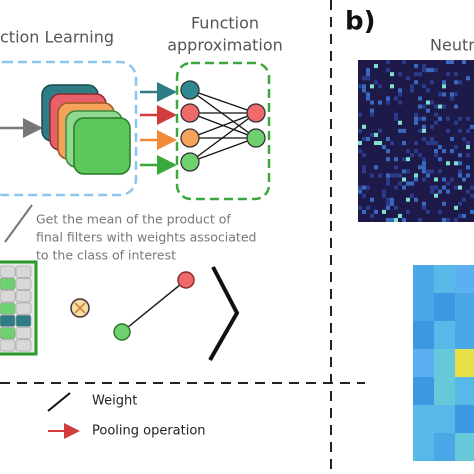 The width and height of the screenshot is (474, 474). Describe the element at coordinates (114, 401) in the screenshot. I see `legend-label: Weight` at that location.